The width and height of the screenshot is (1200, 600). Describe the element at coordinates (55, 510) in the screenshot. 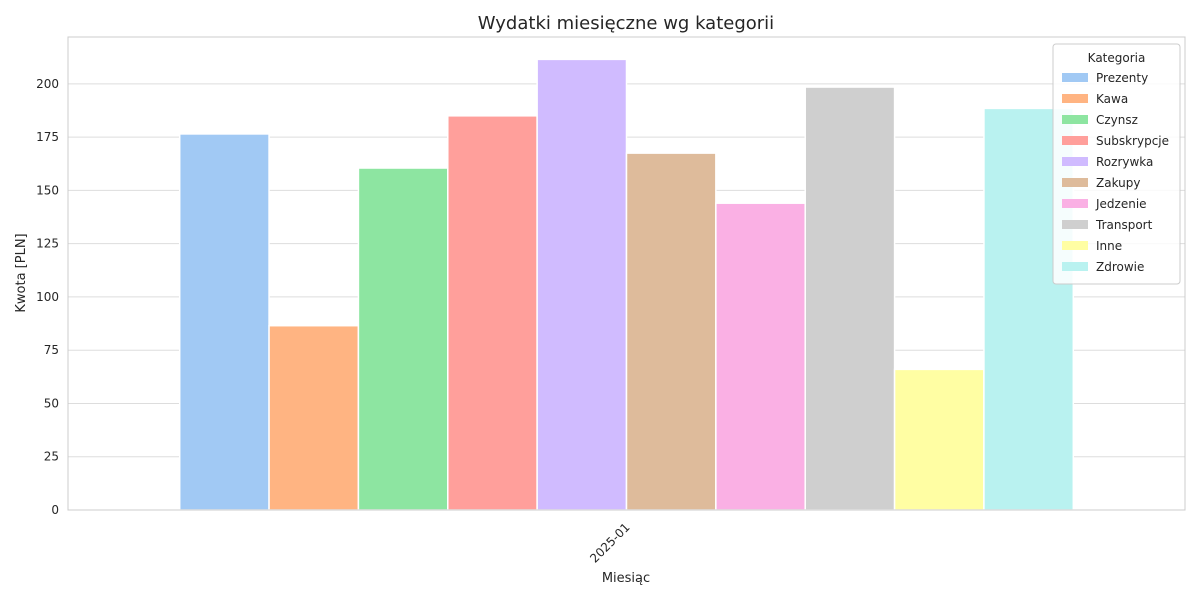

I see `y-tick-label: 0` at that location.